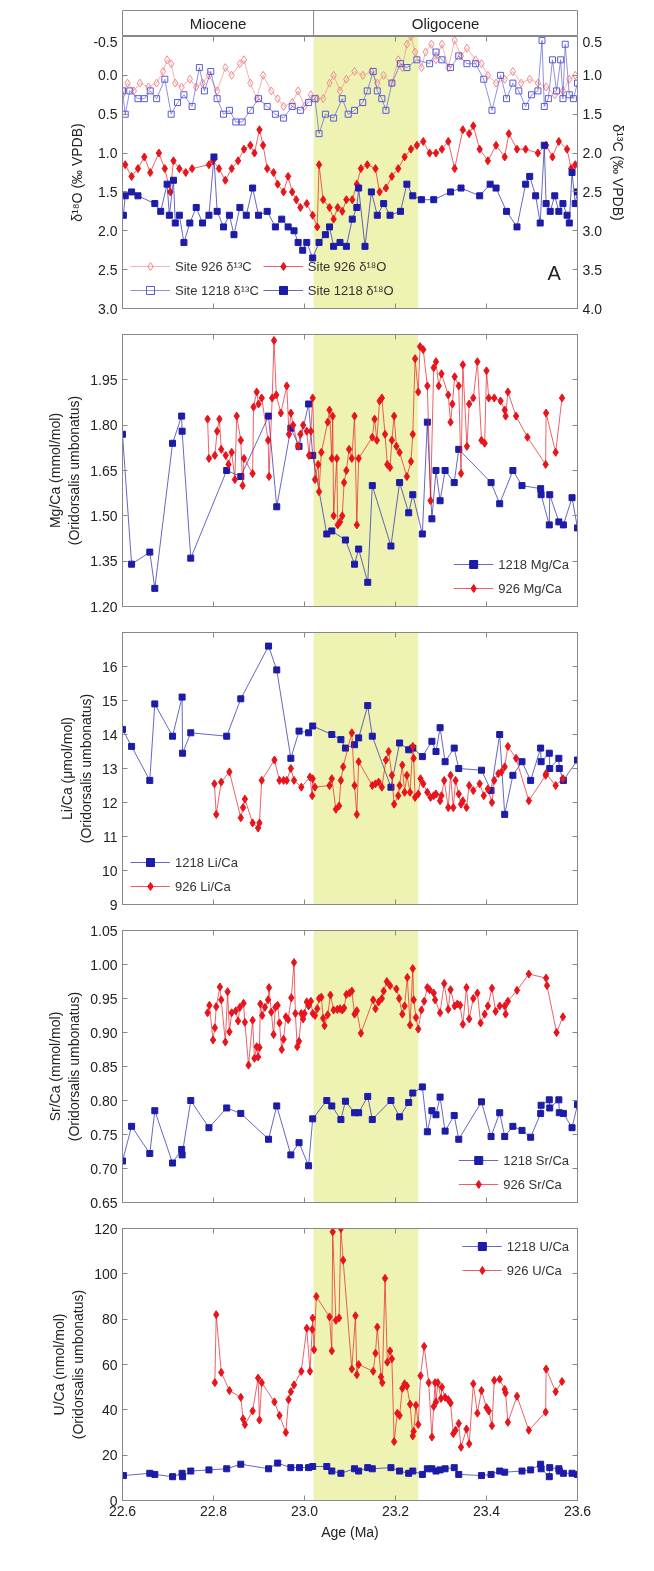 The image size is (654, 1571). What do you see at coordinates (592, 230) in the screenshot?
I see `y2-tick-label: 3.0` at bounding box center [592, 230].